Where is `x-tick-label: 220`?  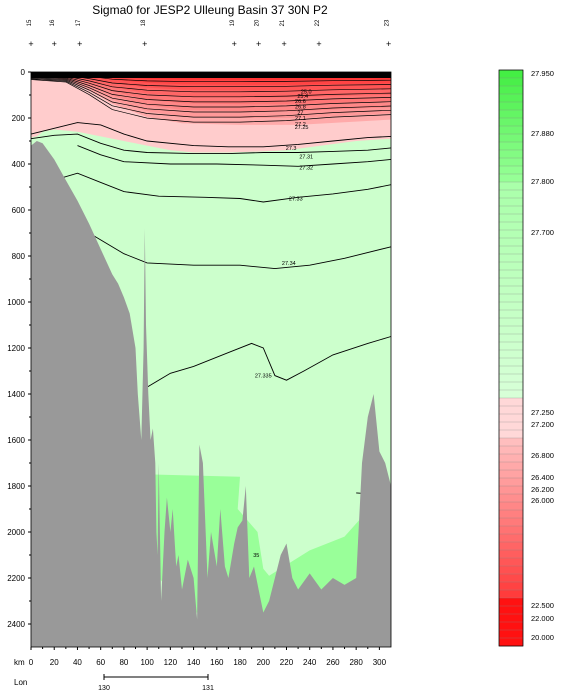
x-tick-label: 220 is located at coordinates (287, 662).